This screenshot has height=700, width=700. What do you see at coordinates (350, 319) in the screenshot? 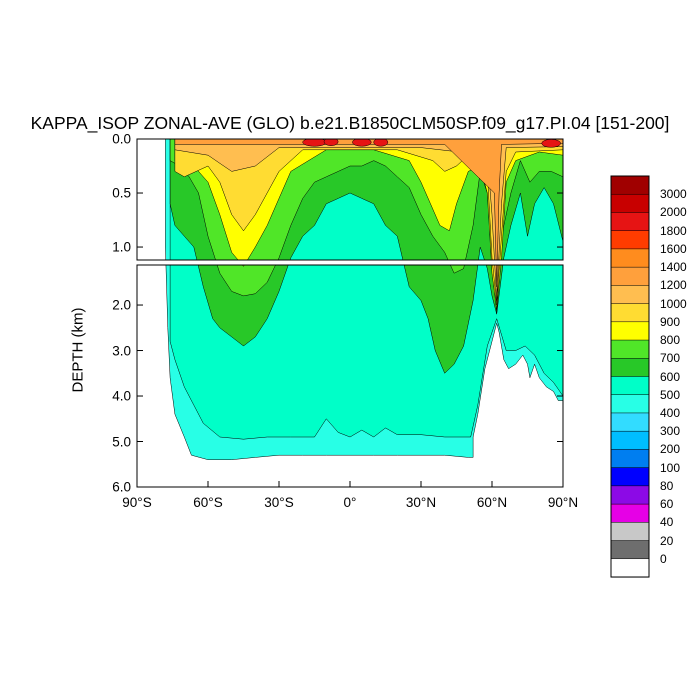
I see `contour-600-700-lower` at bounding box center [350, 319].